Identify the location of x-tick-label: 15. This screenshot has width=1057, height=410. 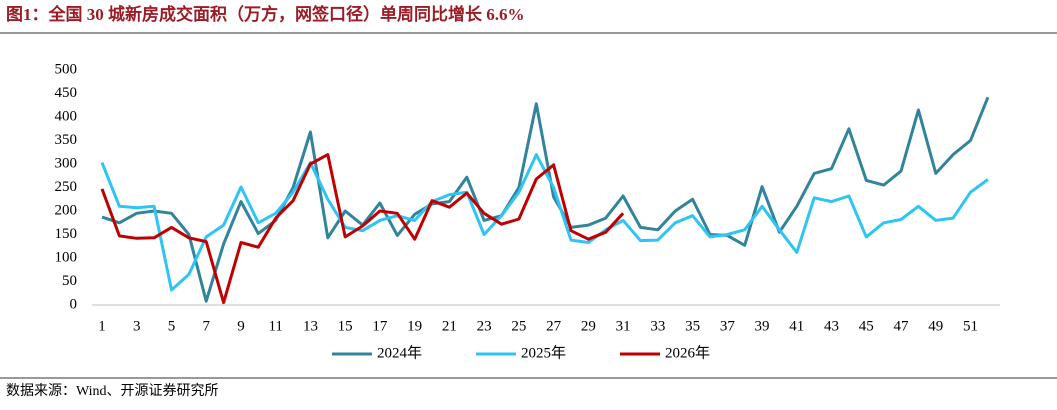
(345, 326).